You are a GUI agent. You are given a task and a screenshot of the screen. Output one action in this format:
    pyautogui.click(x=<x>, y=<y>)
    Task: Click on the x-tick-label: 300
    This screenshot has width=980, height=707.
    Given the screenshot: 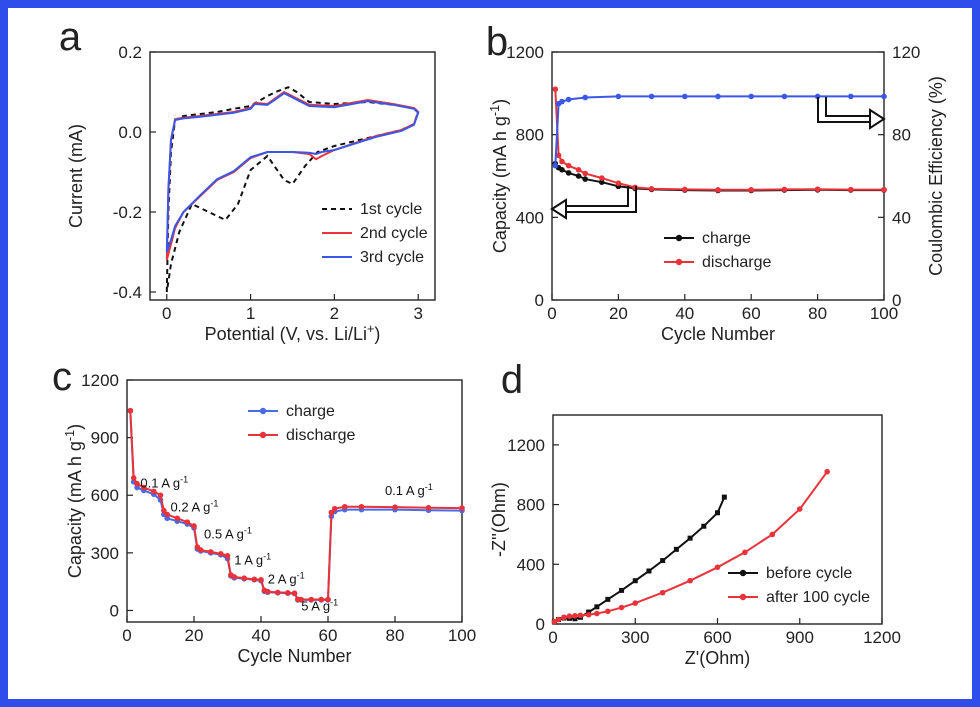 What is the action you would take?
    pyautogui.click(x=635, y=637)
    